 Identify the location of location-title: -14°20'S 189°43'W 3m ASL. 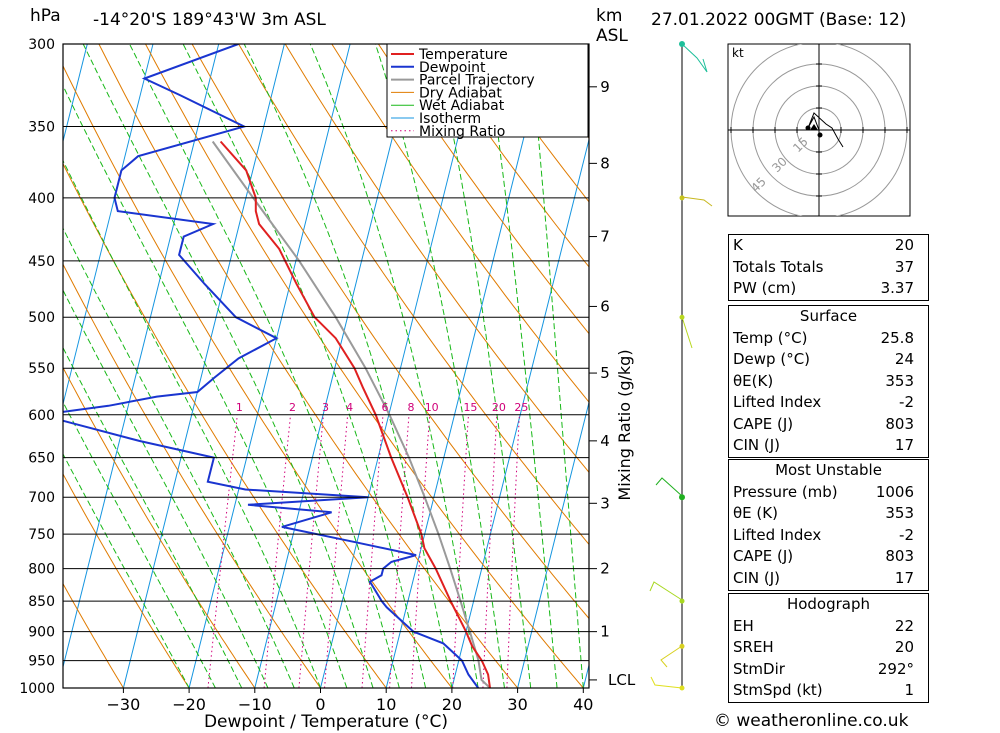
(209, 20).